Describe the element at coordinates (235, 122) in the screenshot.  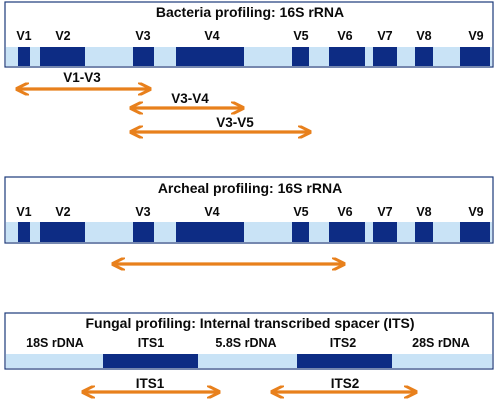
I see `amplicon-label-v3-v5: V3-V5` at that location.